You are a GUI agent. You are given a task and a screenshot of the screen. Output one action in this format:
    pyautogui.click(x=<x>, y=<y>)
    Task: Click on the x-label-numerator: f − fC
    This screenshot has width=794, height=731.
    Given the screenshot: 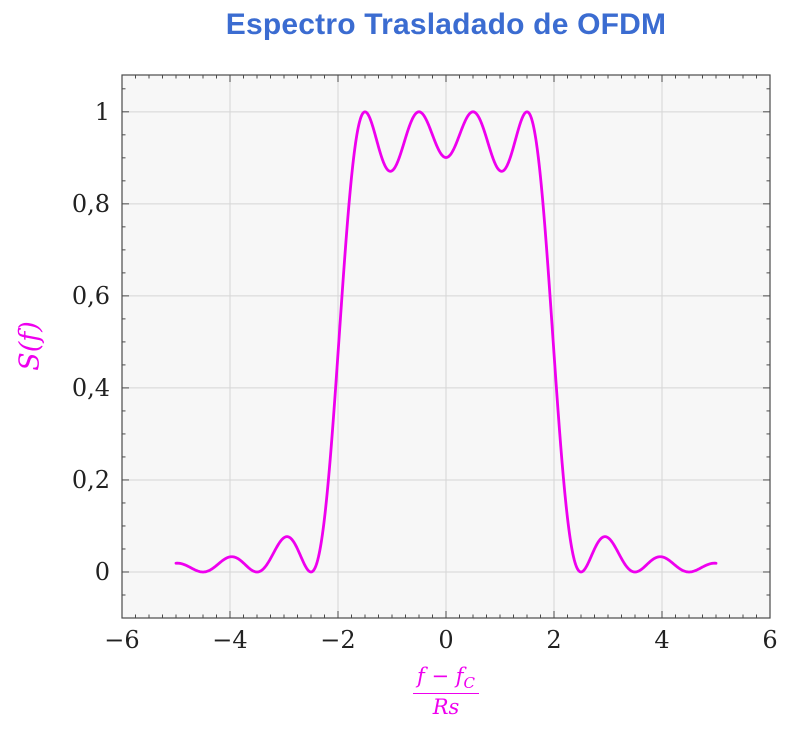 What is the action you would take?
    pyautogui.click(x=446, y=679)
    